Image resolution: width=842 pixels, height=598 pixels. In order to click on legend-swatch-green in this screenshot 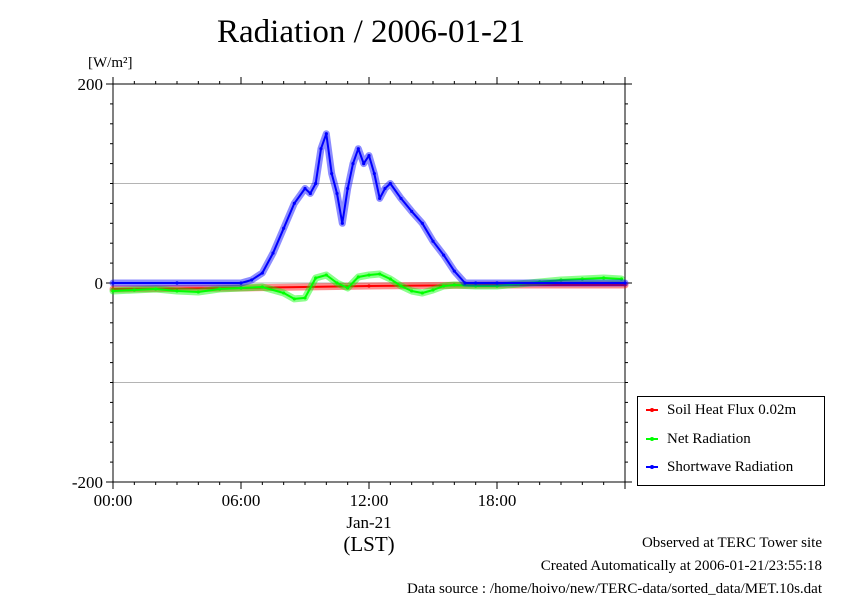, I will do `click(652, 439)`.